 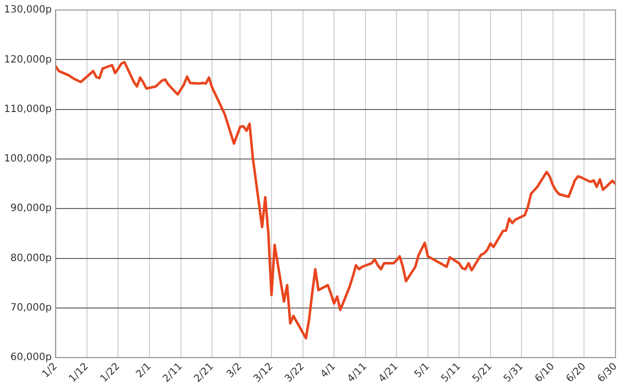 What do you see at coordinates (31, 258) in the screenshot?
I see `y-tick-label: 80,000p` at bounding box center [31, 258].